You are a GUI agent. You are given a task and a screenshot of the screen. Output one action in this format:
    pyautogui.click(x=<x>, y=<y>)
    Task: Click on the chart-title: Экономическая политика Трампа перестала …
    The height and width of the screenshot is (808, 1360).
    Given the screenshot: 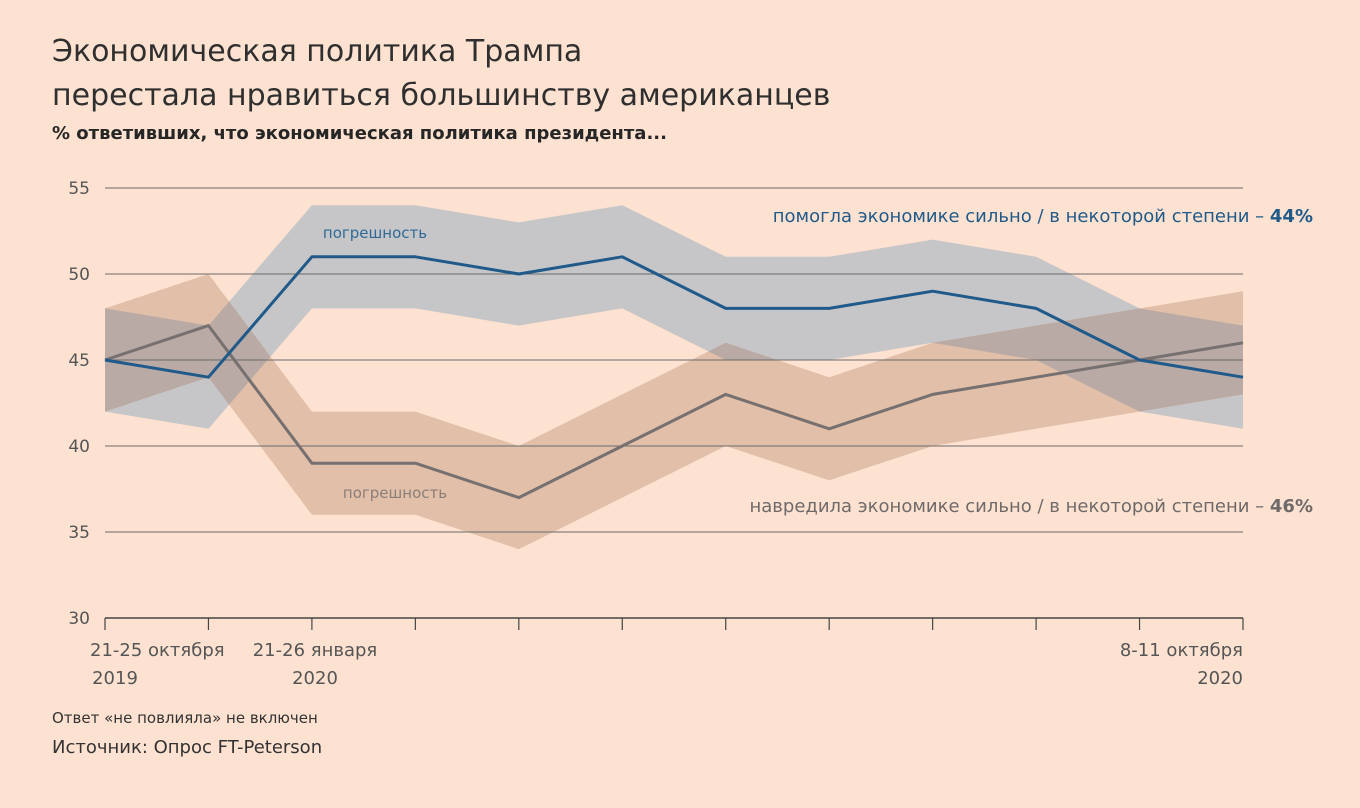 What is the action you would take?
    pyautogui.click(x=441, y=74)
    